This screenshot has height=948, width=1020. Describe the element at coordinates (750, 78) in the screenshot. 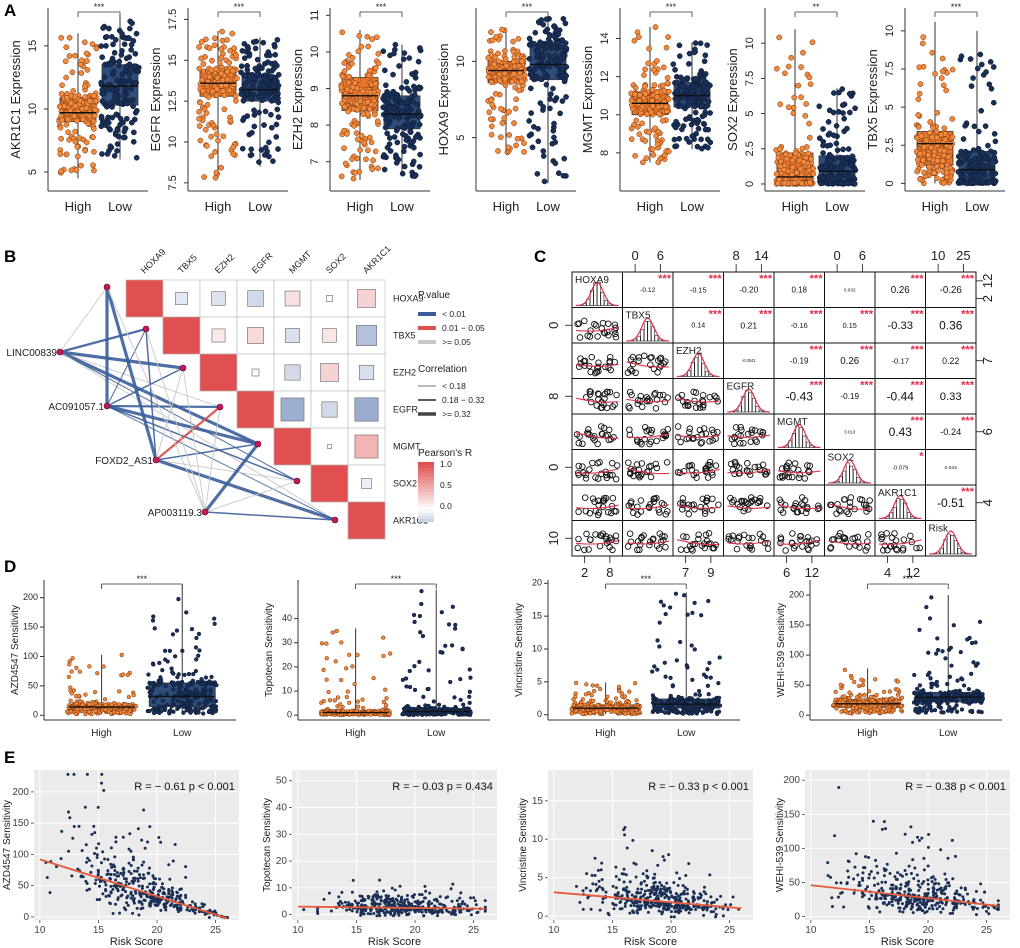

I see `y-tick-label: 7.5` at that location.